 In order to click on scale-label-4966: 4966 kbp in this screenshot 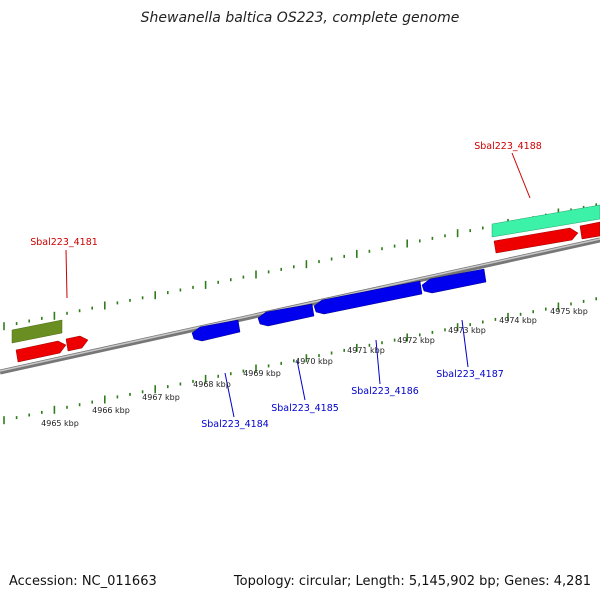, I will do `click(111, 410)`.